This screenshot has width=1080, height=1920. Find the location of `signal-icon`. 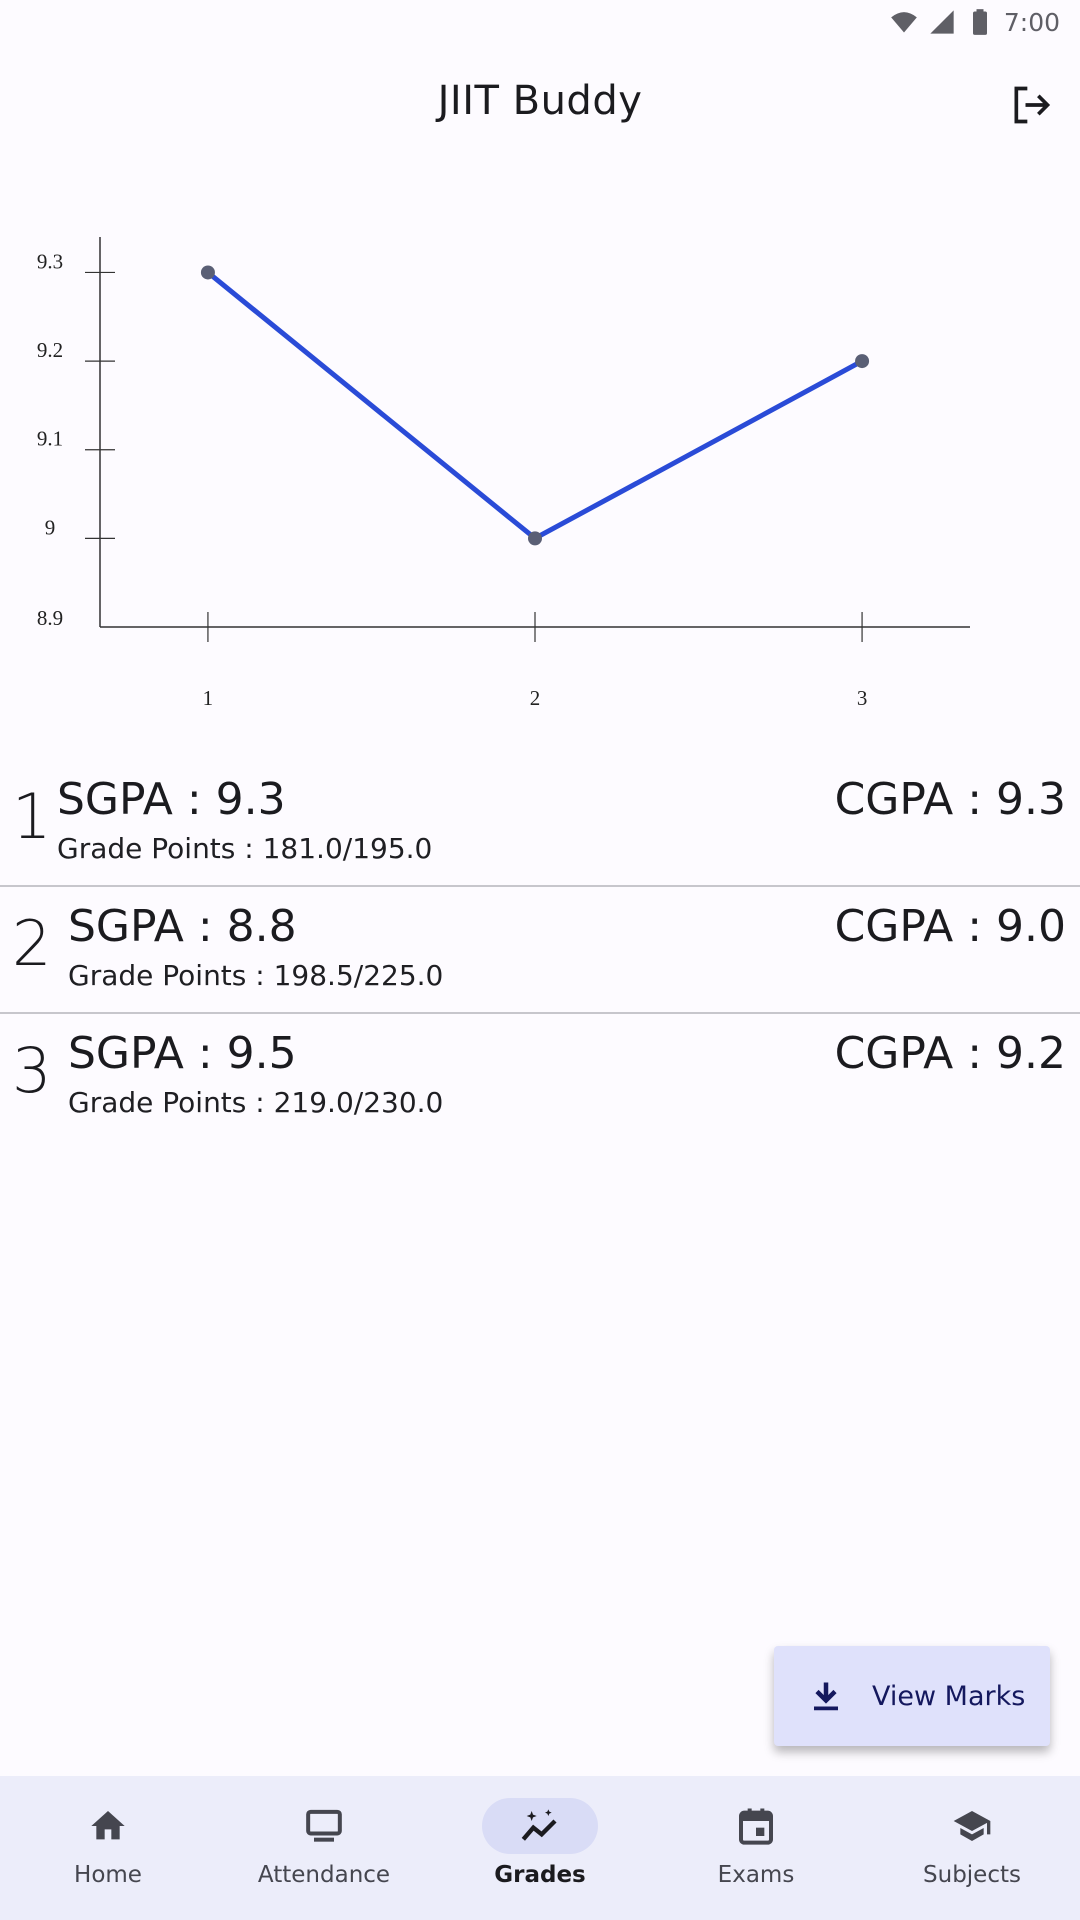

signal-icon is located at coordinates (942, 22).